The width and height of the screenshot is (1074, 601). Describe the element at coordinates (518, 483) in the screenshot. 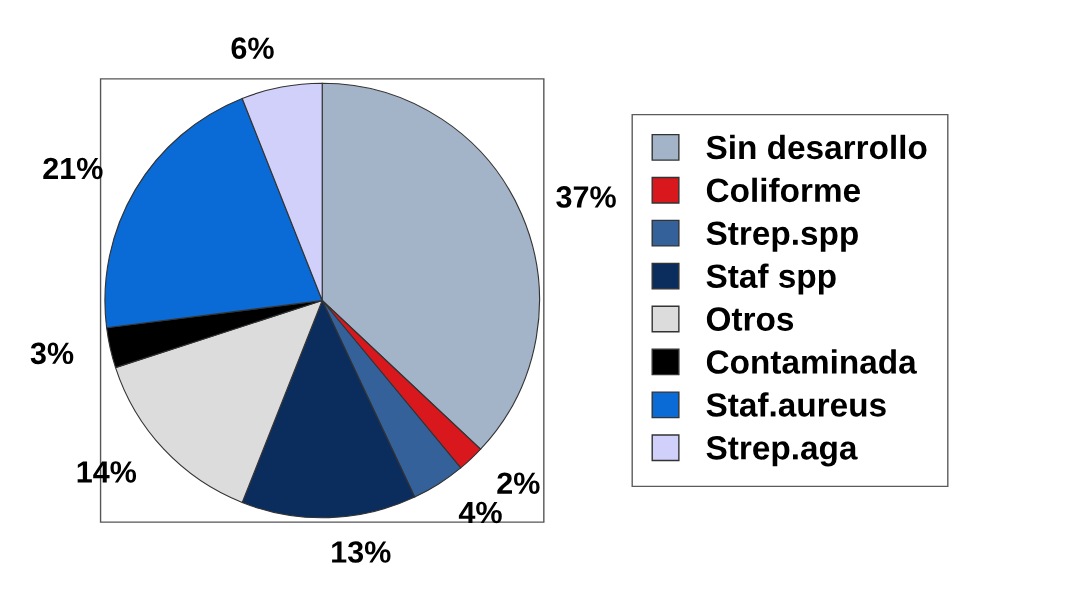

I see `data-label: 2%` at that location.